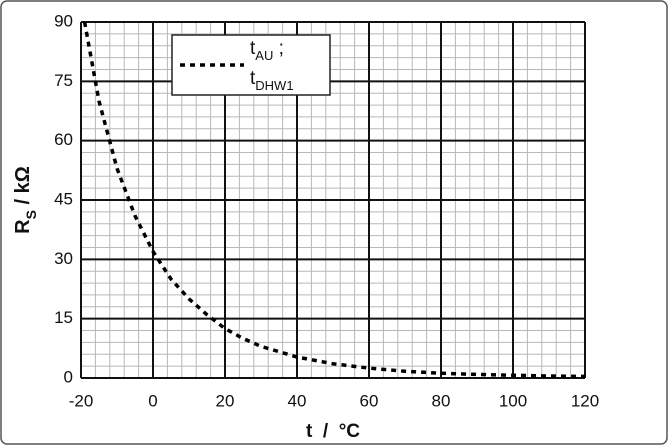  What do you see at coordinates (225, 400) in the screenshot?
I see `x-tick-label: 20` at bounding box center [225, 400].